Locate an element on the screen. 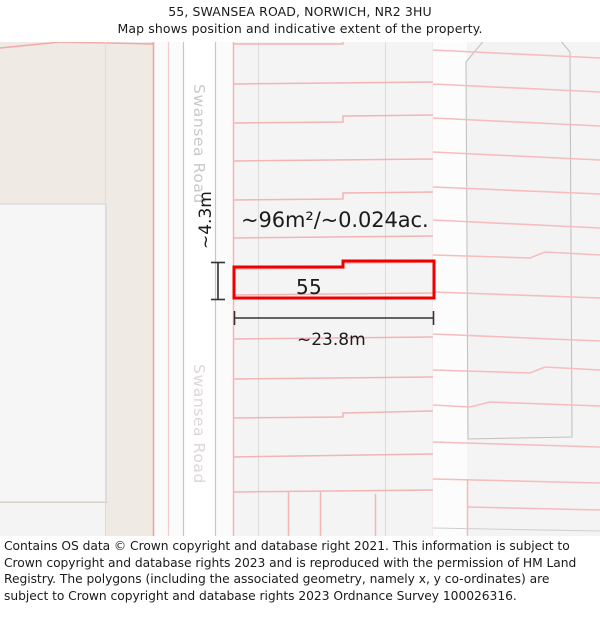 This screenshot has width=600, height=625. left-block-top-edge is located at coordinates (77, 45).